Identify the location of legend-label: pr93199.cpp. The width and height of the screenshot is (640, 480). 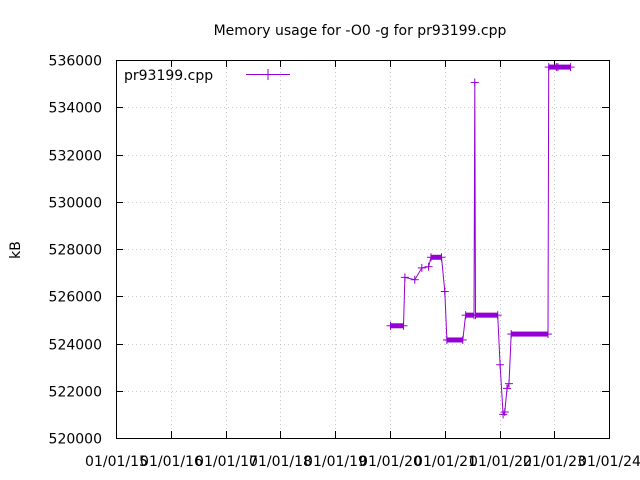
(168, 76).